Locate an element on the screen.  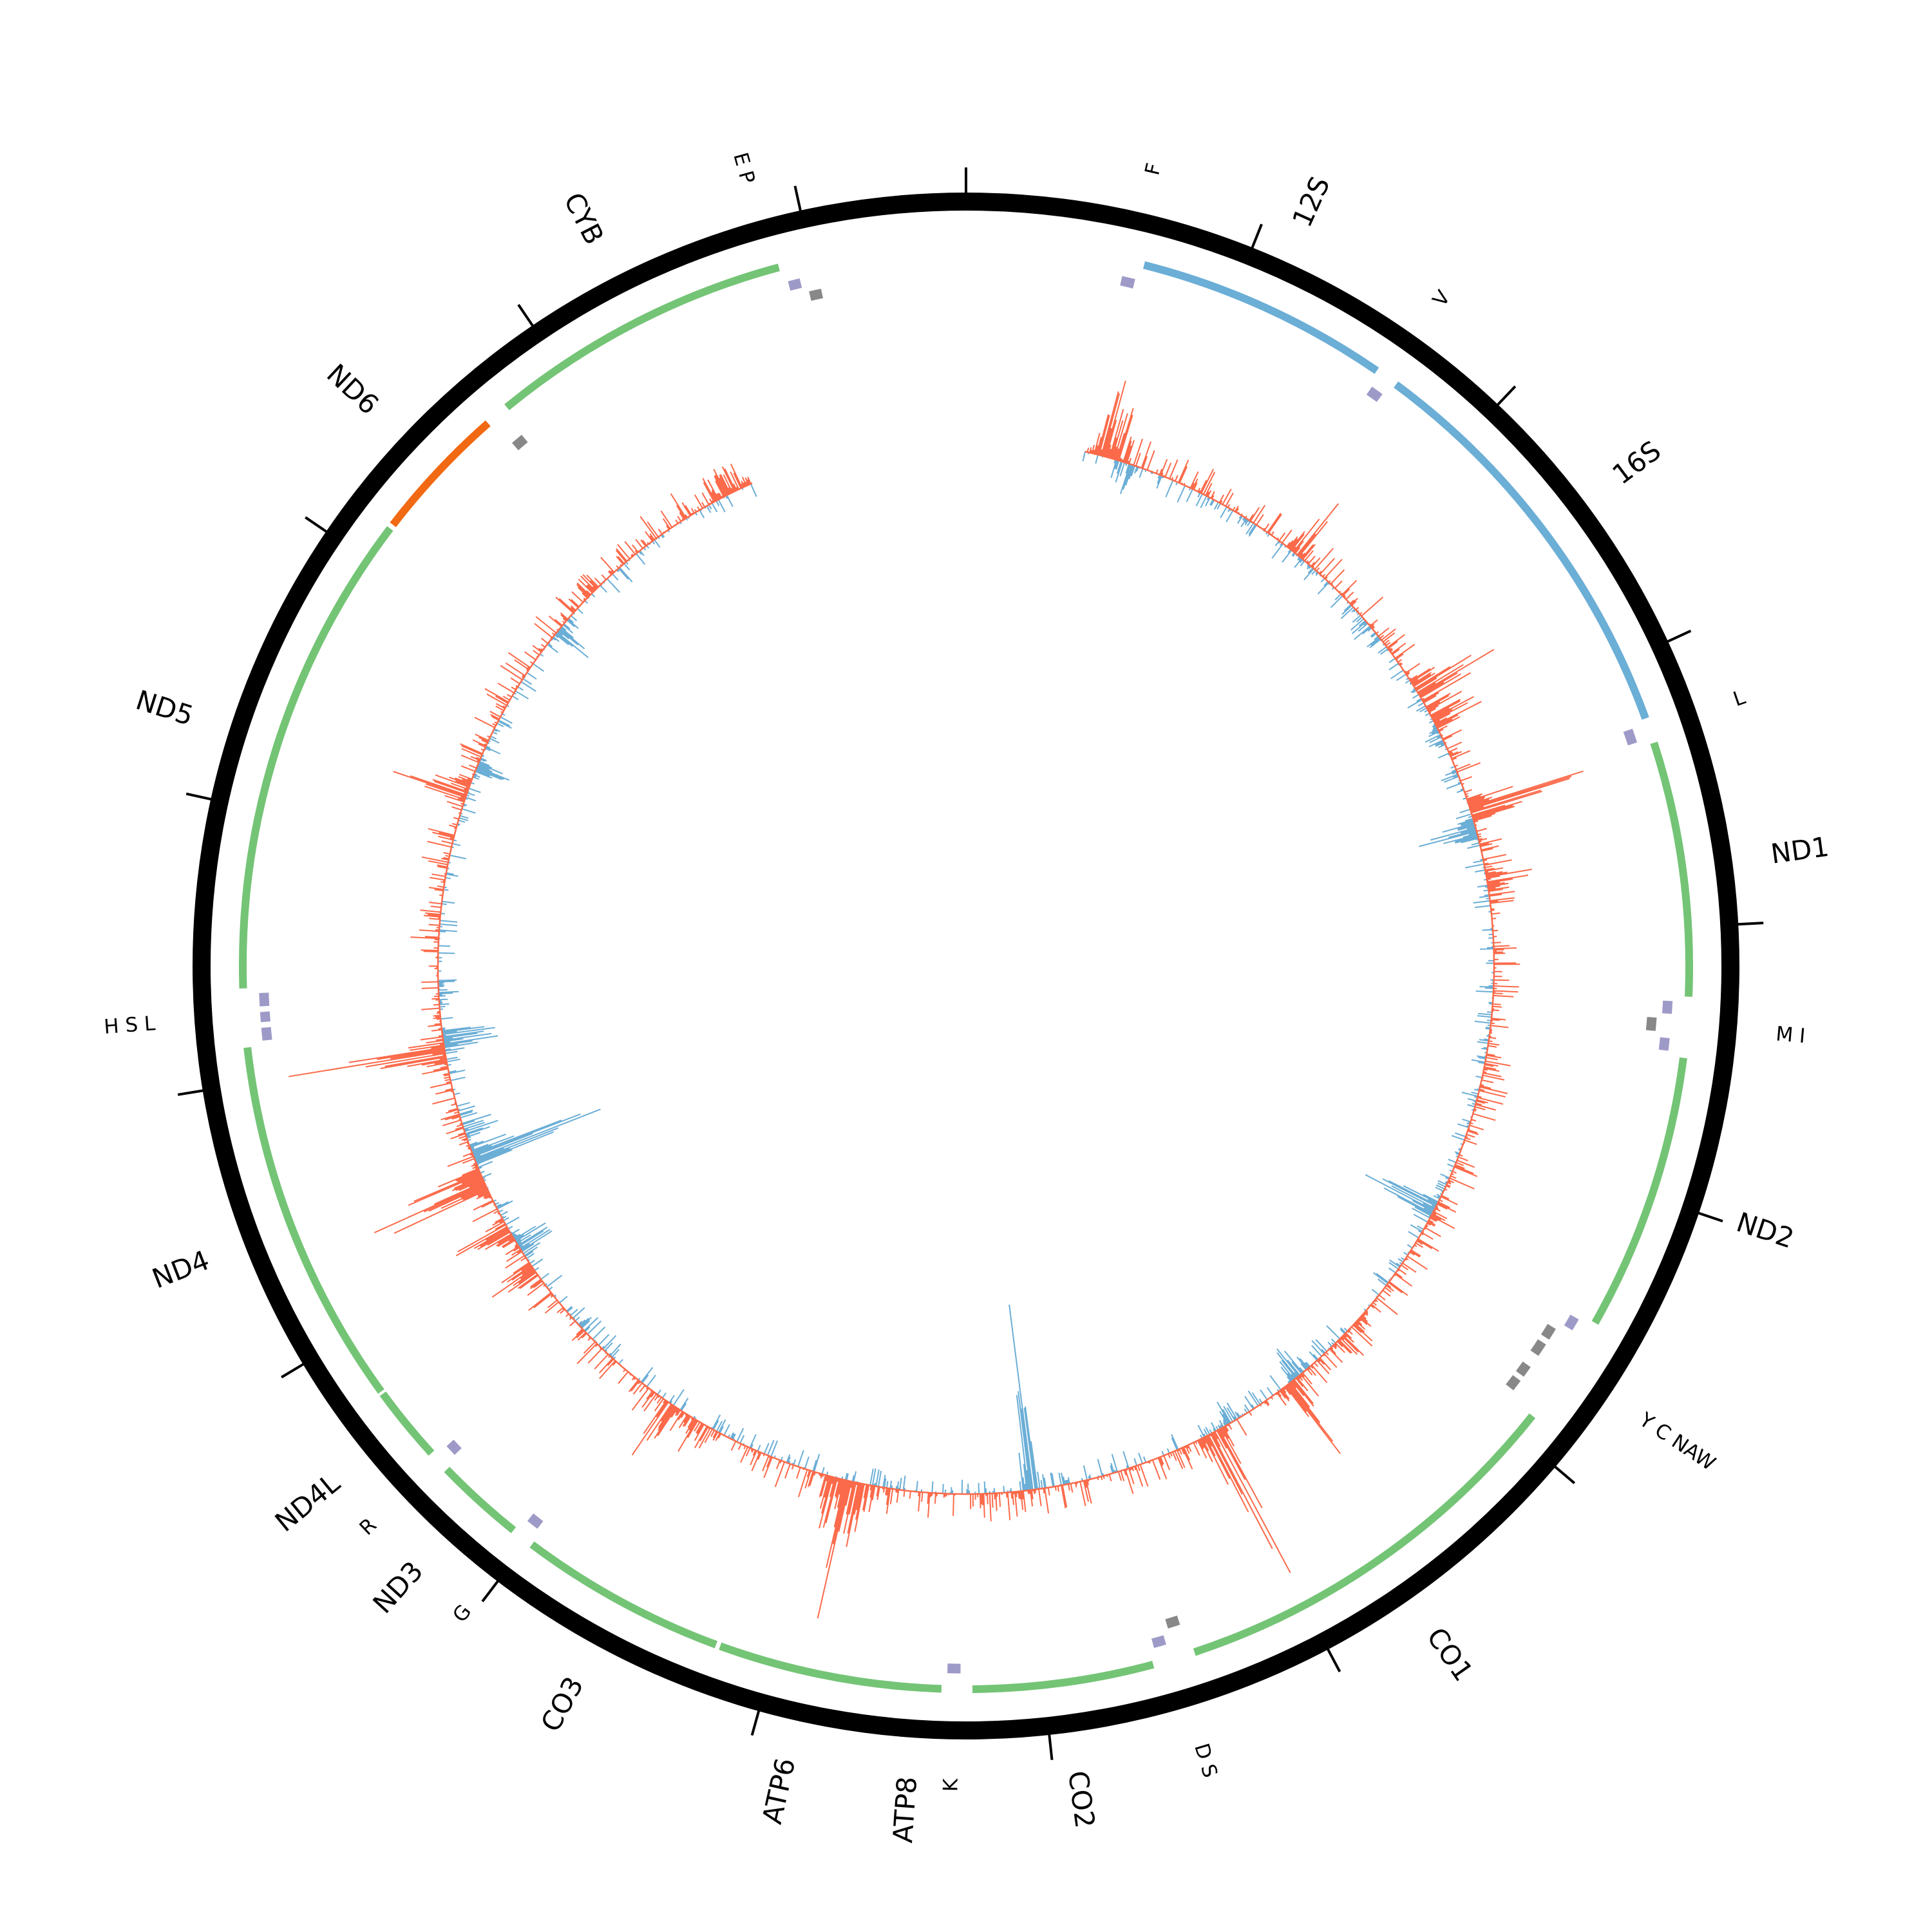
gene-label-nd1: ND1 is located at coordinates (1800, 850).